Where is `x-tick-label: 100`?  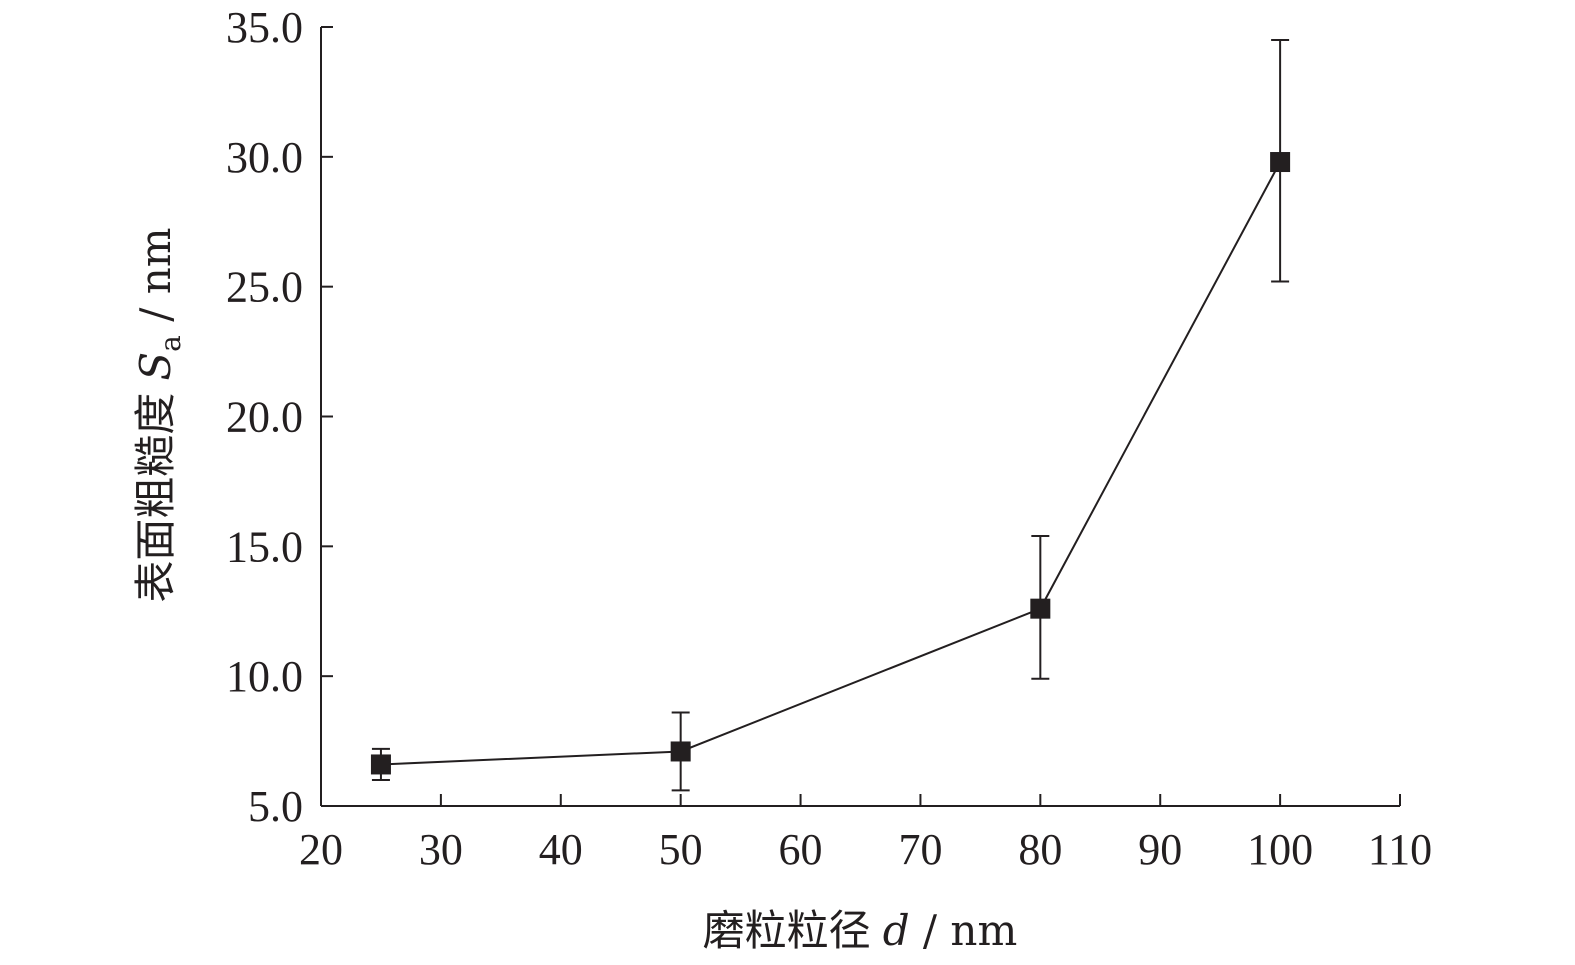 x-tick-label: 100 is located at coordinates (1280, 849).